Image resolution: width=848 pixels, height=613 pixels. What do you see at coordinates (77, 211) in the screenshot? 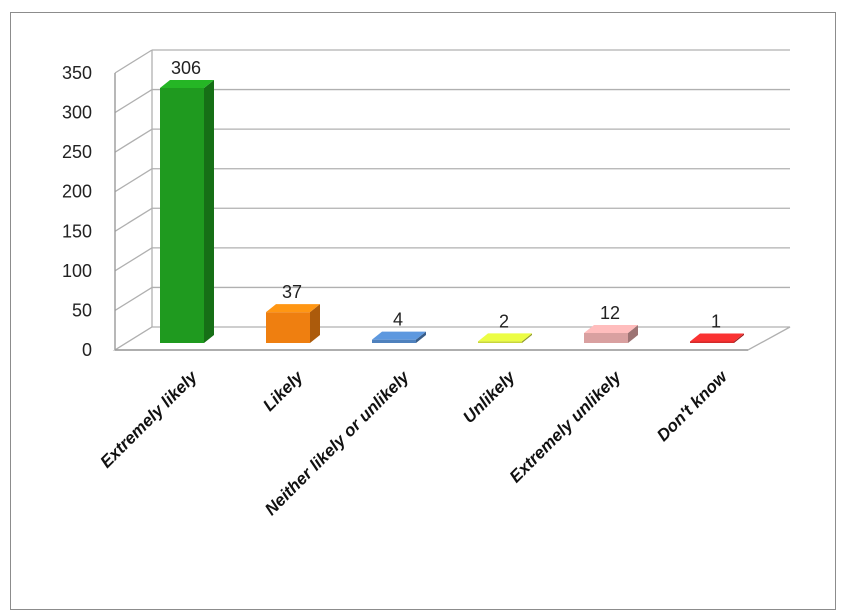
I see `y-axis-ticks: 0 50 100 150 200 250 300 350` at bounding box center [77, 211].